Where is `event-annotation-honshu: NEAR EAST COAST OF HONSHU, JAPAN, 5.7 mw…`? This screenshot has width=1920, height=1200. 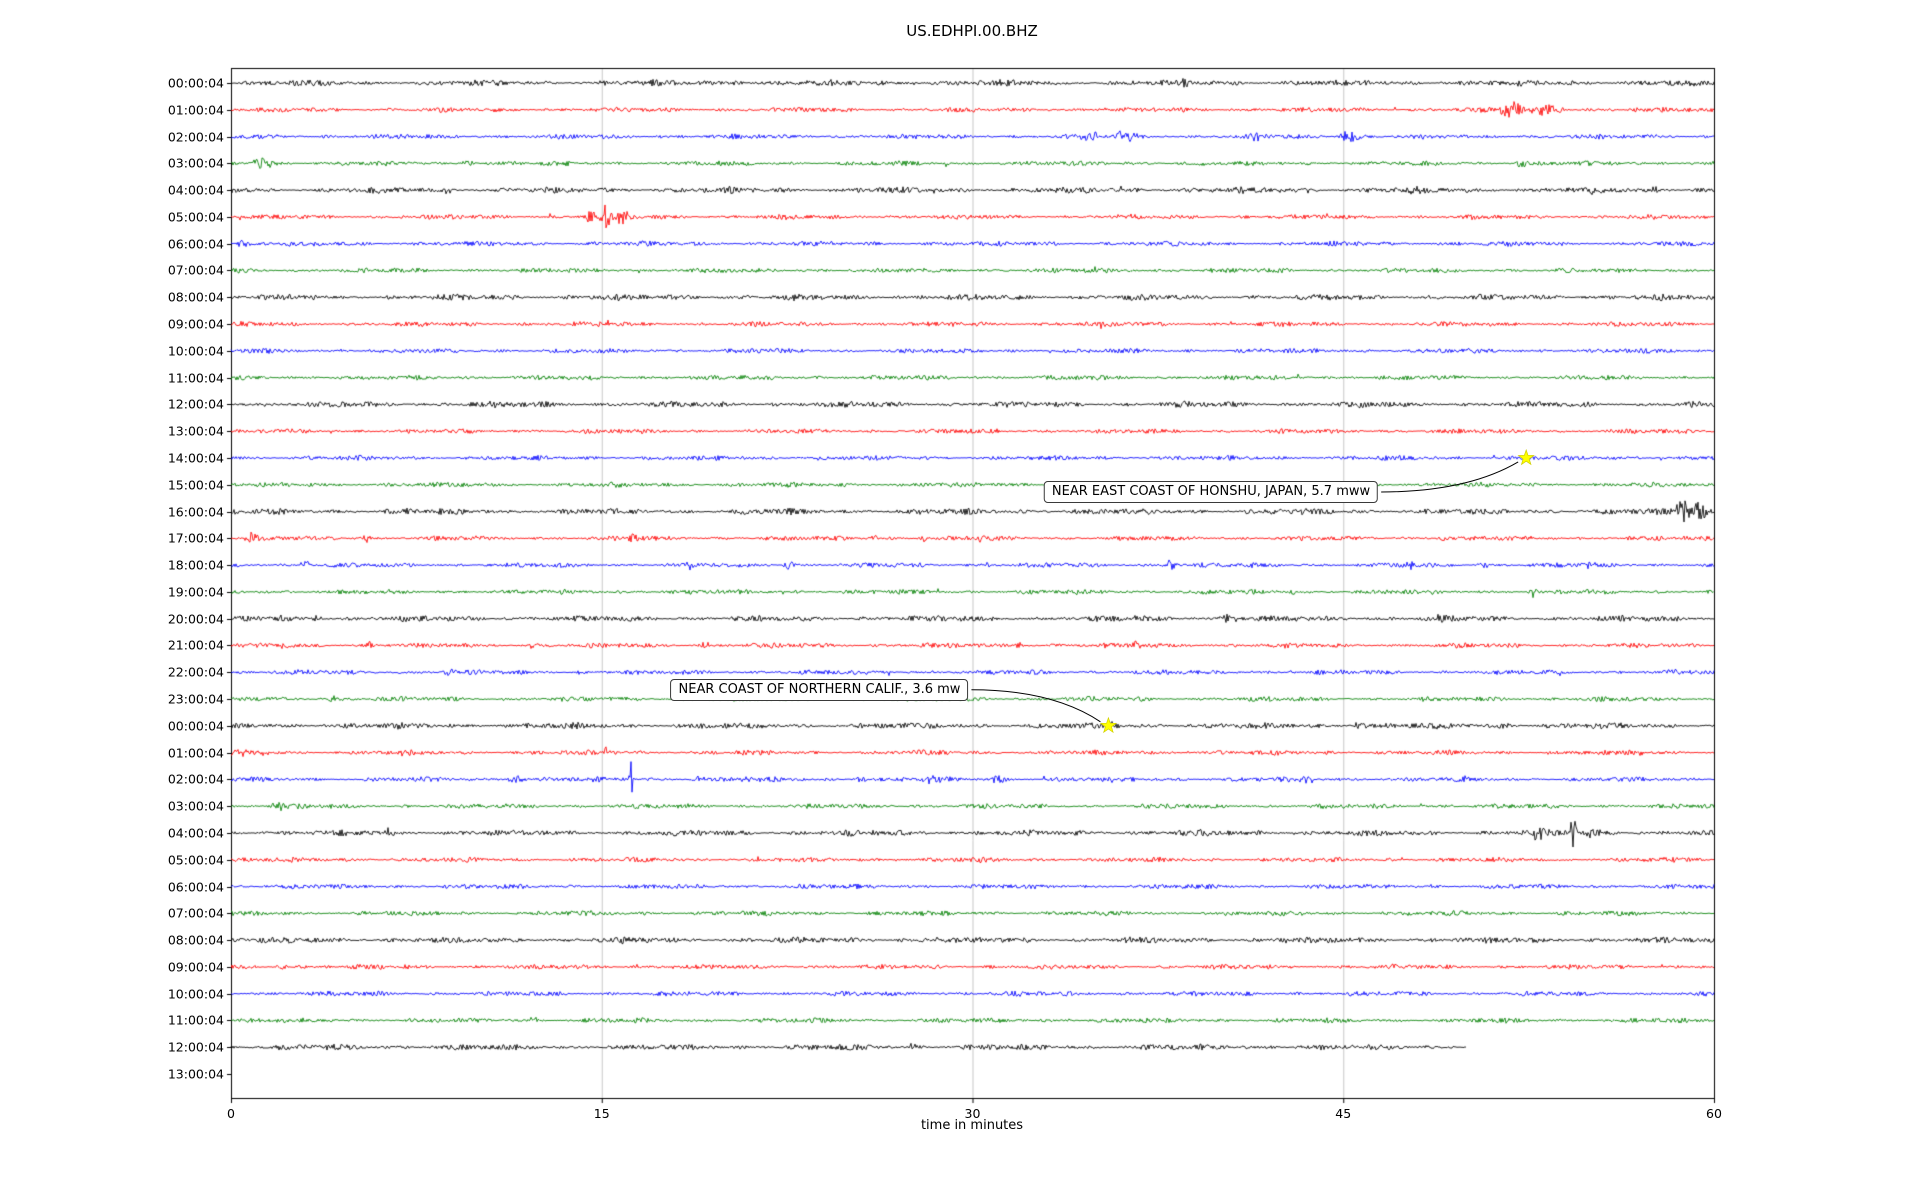
event-annotation-honshu: NEAR EAST COAST OF HONSHU, JAPAN, 5.7 mw… is located at coordinates (1211, 491).